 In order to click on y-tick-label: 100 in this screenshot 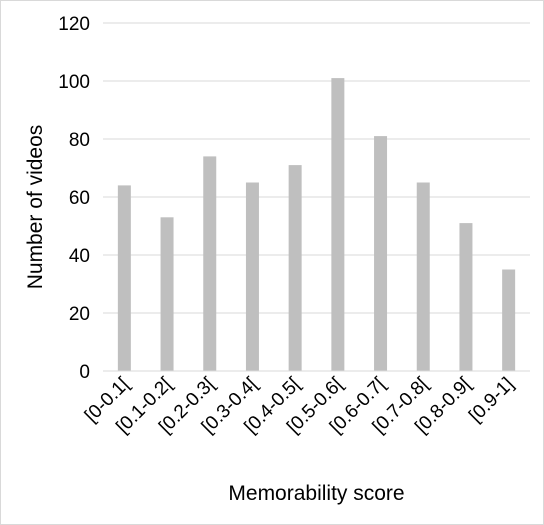, I will do `click(74, 82)`.